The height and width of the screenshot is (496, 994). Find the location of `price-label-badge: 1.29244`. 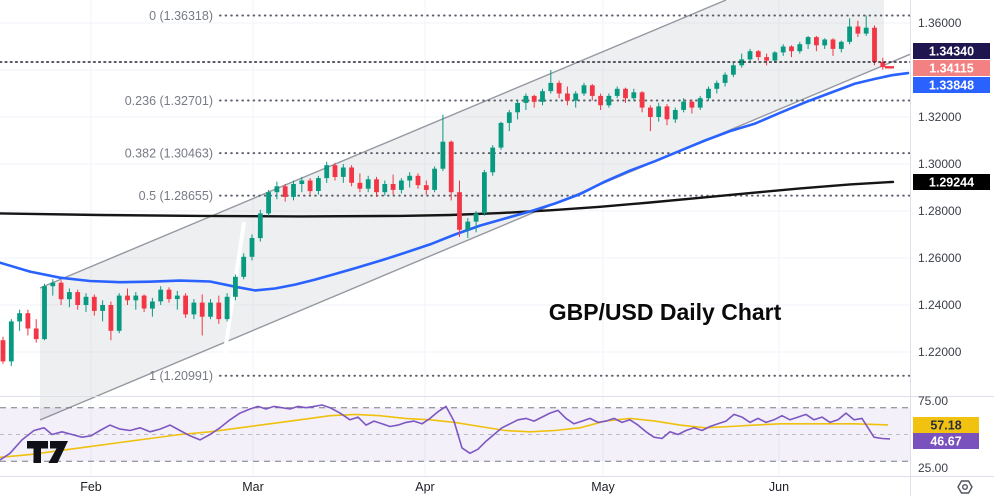

price-label-badge: 1.29244 is located at coordinates (951, 182).